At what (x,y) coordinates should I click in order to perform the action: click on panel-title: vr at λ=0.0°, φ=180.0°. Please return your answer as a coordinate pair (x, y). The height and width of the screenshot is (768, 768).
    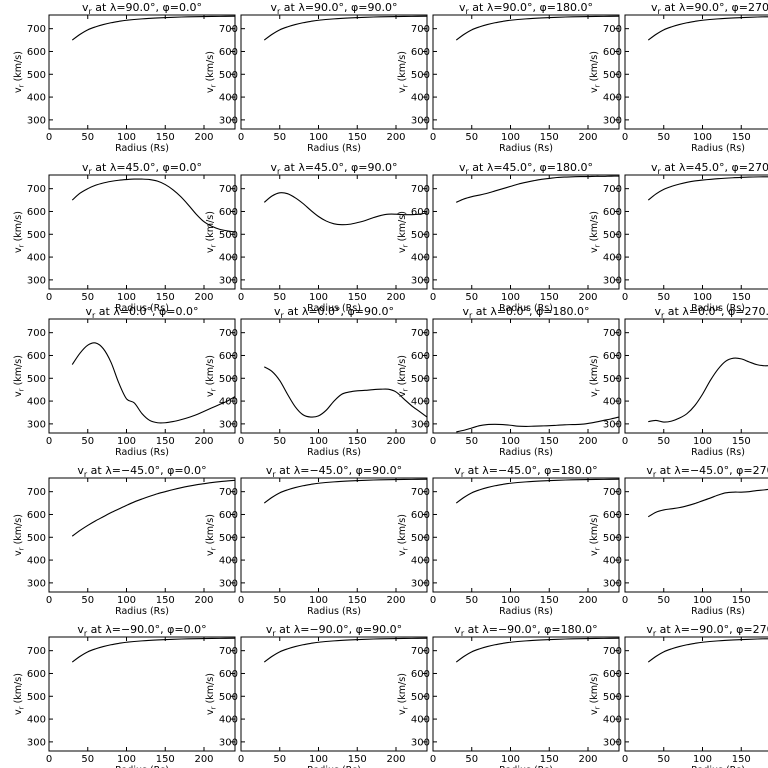
    Looking at the image, I should click on (525, 312).